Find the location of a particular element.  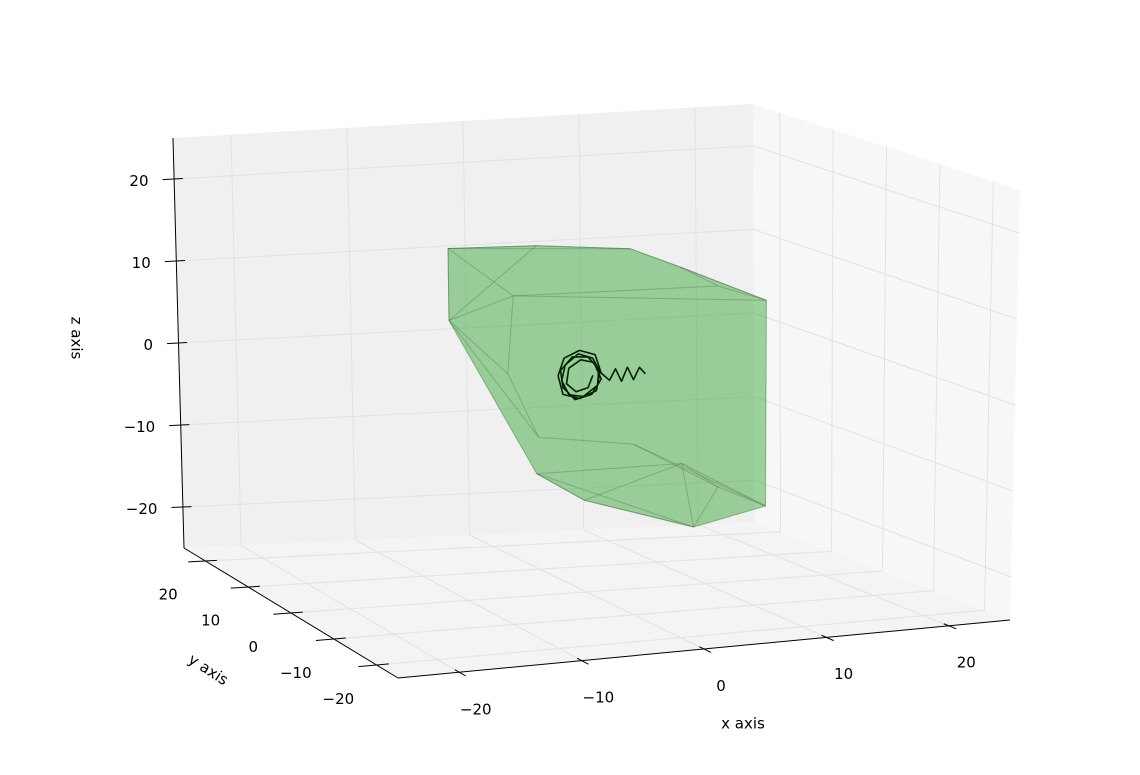

x-tick-label: 20 is located at coordinates (966, 662).